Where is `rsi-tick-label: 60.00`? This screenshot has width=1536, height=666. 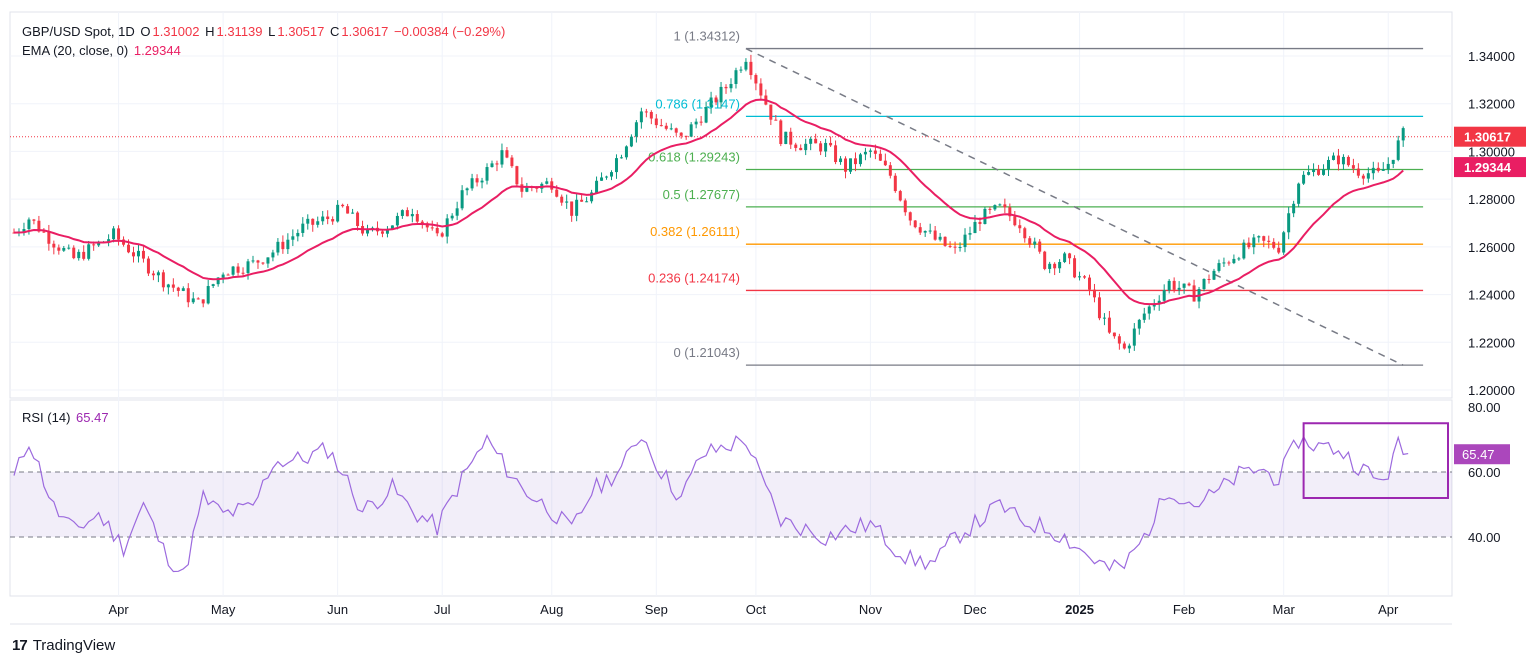
rsi-tick-label: 60.00 is located at coordinates (1484, 472).